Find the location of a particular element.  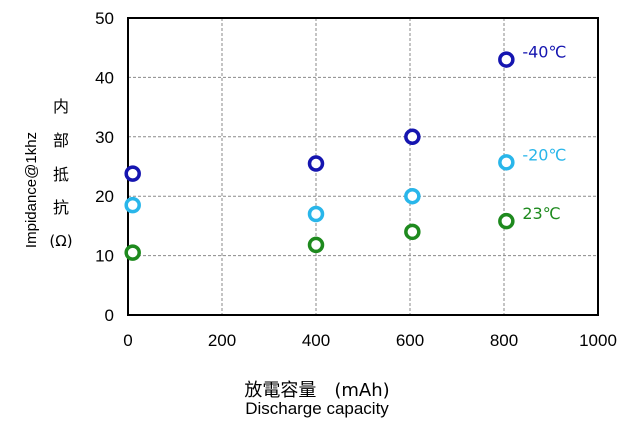

x-tick-label: 400 is located at coordinates (316, 340).